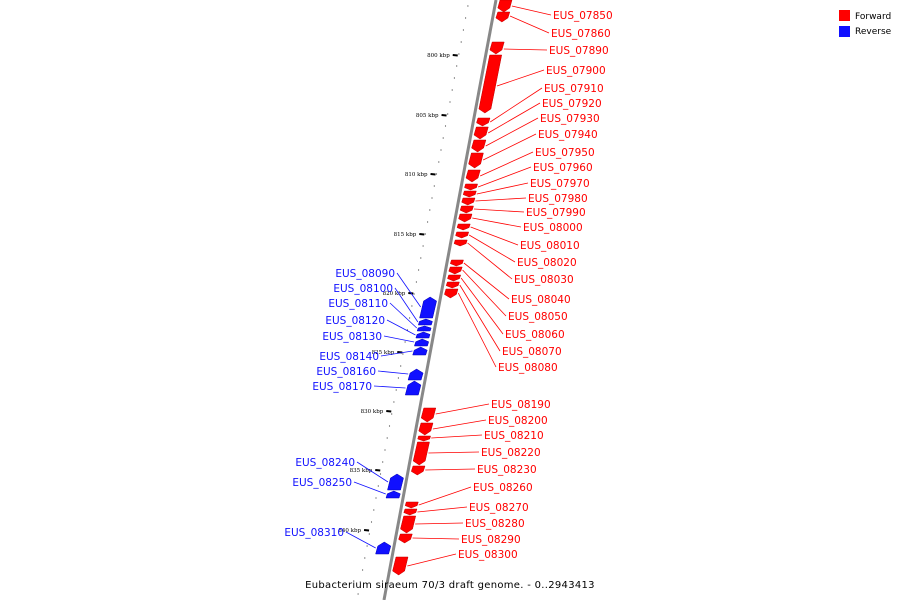 The height and width of the screenshot is (600, 900). What do you see at coordinates (438, 56) in the screenshot?
I see `tick-label: 800 kbp` at bounding box center [438, 56].